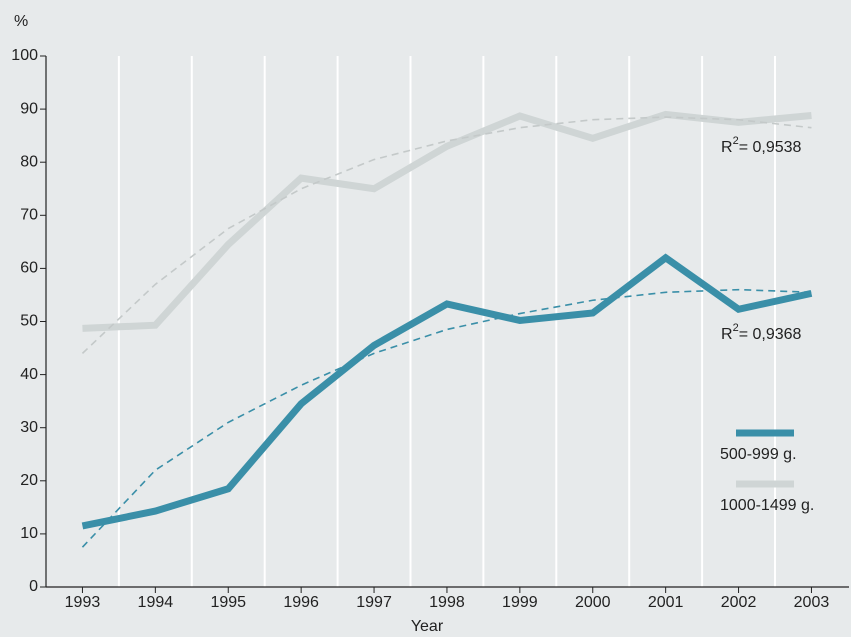 This screenshot has height=637, width=851. Describe the element at coordinates (29, 321) in the screenshot. I see `y-tick-label: 50` at that location.